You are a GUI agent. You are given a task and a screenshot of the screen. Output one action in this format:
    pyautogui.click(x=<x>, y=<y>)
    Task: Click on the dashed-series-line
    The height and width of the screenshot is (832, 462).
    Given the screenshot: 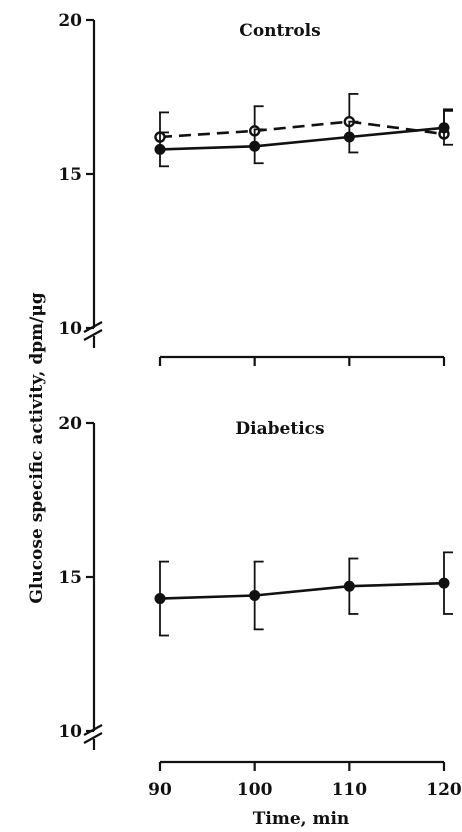 What is the action you would take?
    pyautogui.click(x=302, y=129)
    